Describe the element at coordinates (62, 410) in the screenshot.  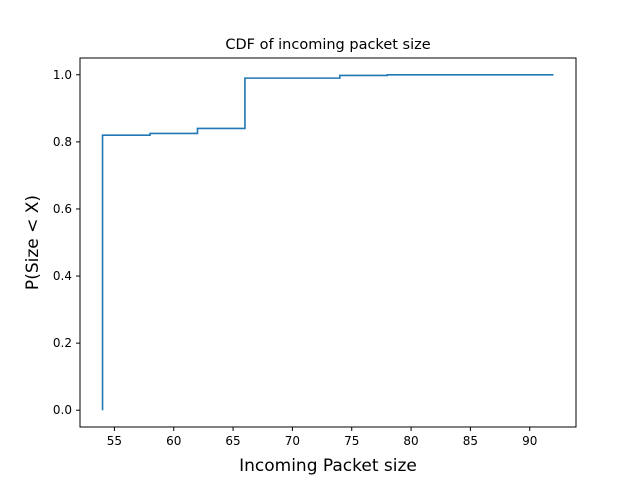
I see `y-tick-label: 0.0` at that location.